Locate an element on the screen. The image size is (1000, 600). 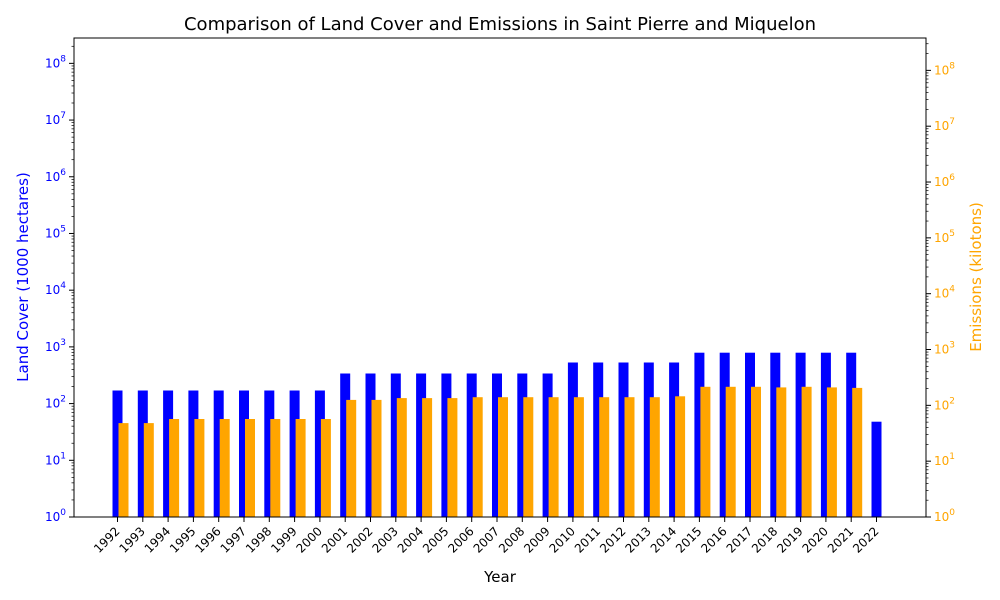
right-y-tick-label: 10¹ is located at coordinates (944, 460).